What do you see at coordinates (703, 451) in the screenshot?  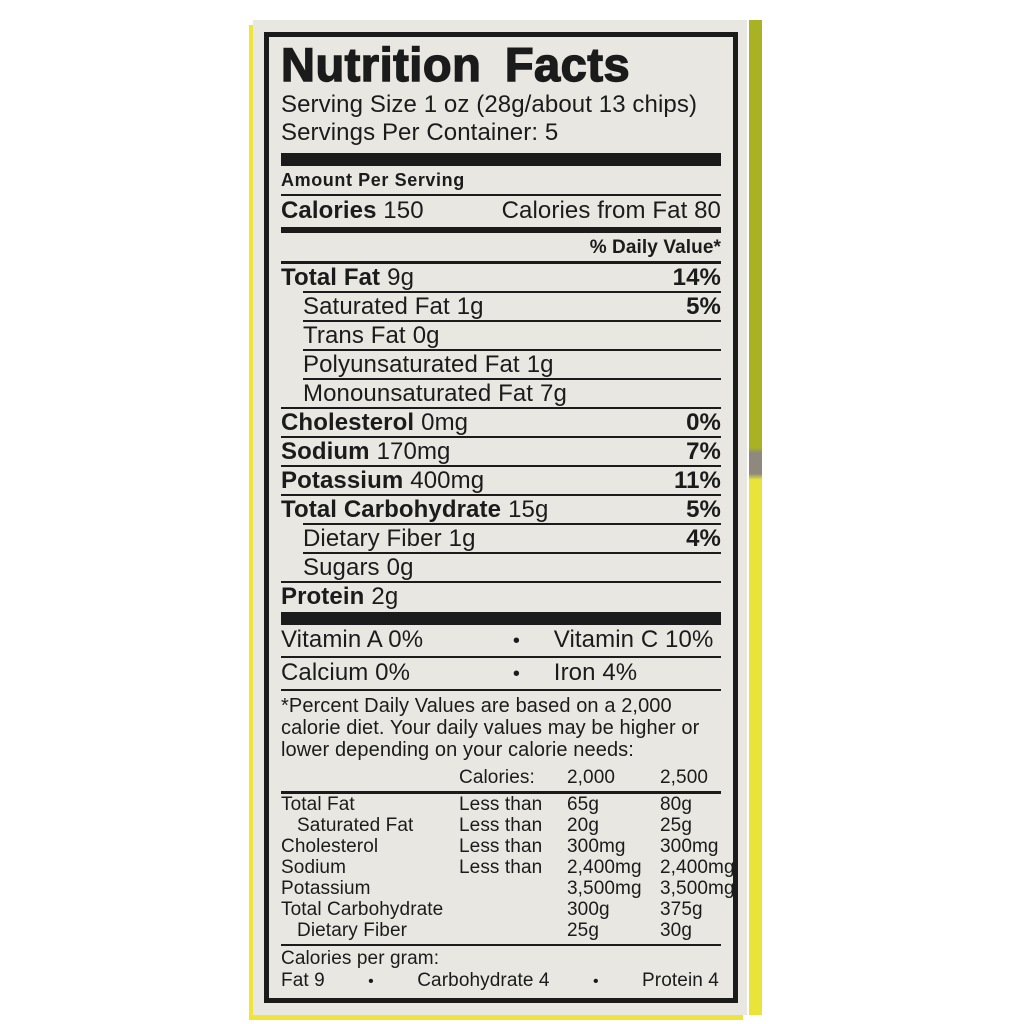 I see `nutrient-dv: 7%` at bounding box center [703, 451].